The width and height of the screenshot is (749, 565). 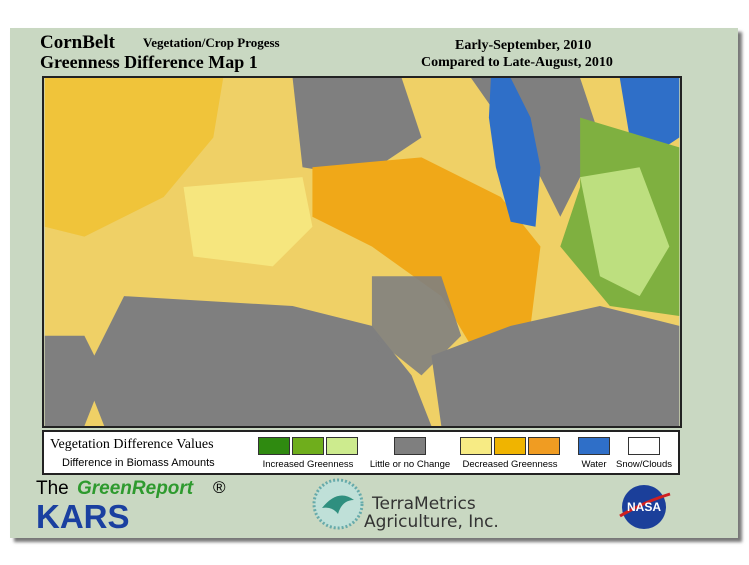 I want to click on legend-label: Increased Greenness, so click(x=308, y=464).